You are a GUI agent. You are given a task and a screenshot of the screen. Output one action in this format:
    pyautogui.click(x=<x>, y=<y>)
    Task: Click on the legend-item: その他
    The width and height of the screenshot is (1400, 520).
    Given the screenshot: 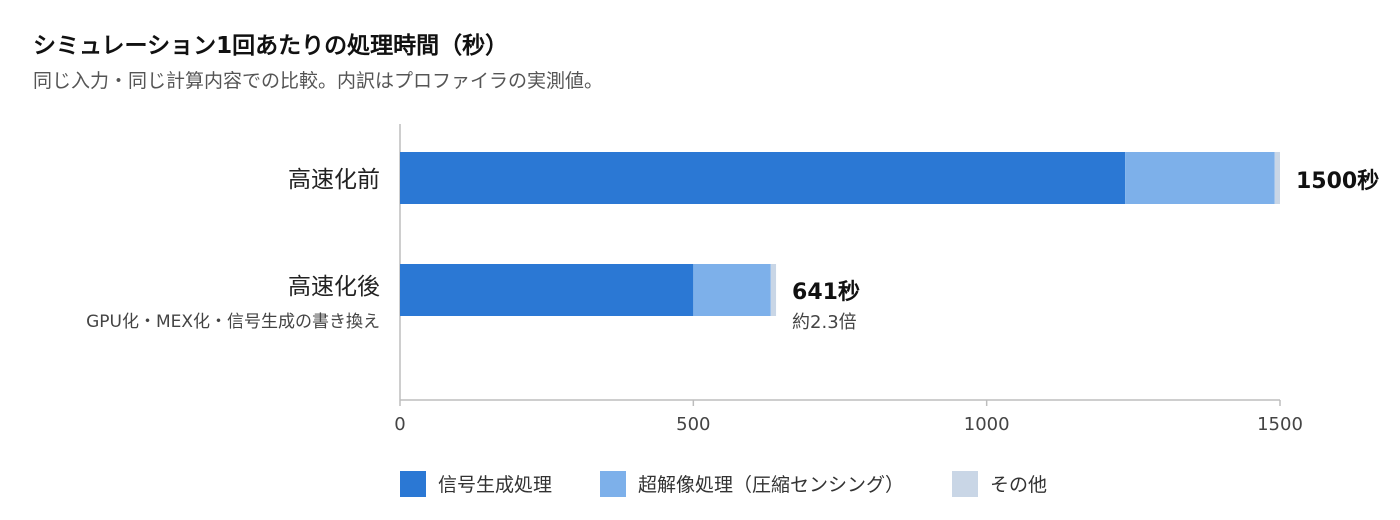 What is the action you would take?
    pyautogui.click(x=999, y=483)
    